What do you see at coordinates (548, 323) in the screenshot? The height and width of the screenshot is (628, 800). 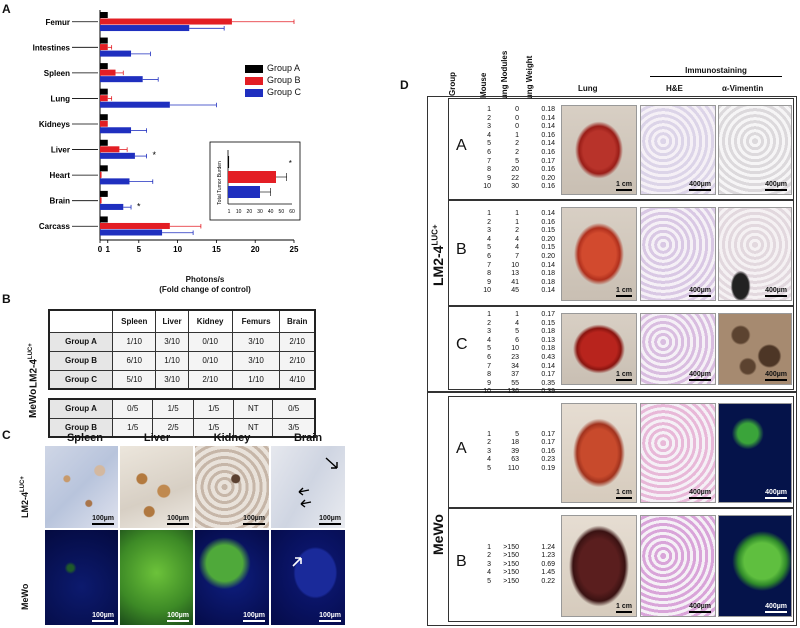 I see `d-value: 0.15` at bounding box center [548, 323].